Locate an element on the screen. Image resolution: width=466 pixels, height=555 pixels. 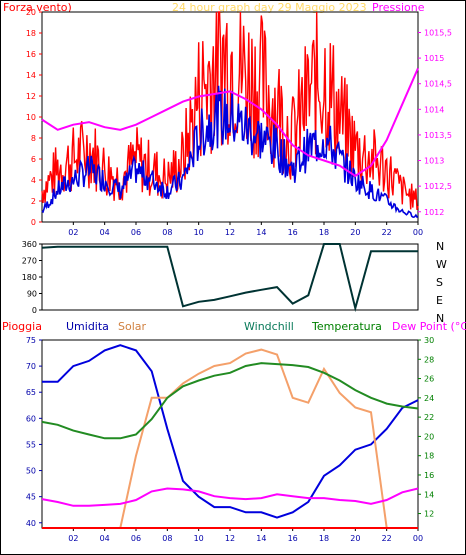
legend-windchill: Windchill is located at coordinates (269, 326).